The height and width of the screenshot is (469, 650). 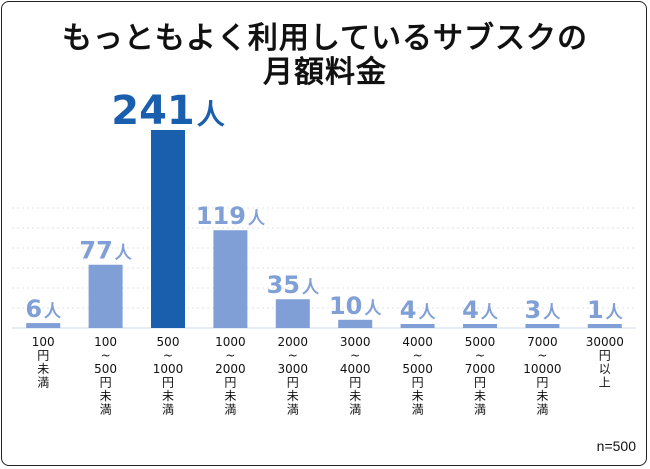 What do you see at coordinates (542, 376) in the screenshot?
I see `category-label-8: 7000 ~10000 円未満` at bounding box center [542, 376].